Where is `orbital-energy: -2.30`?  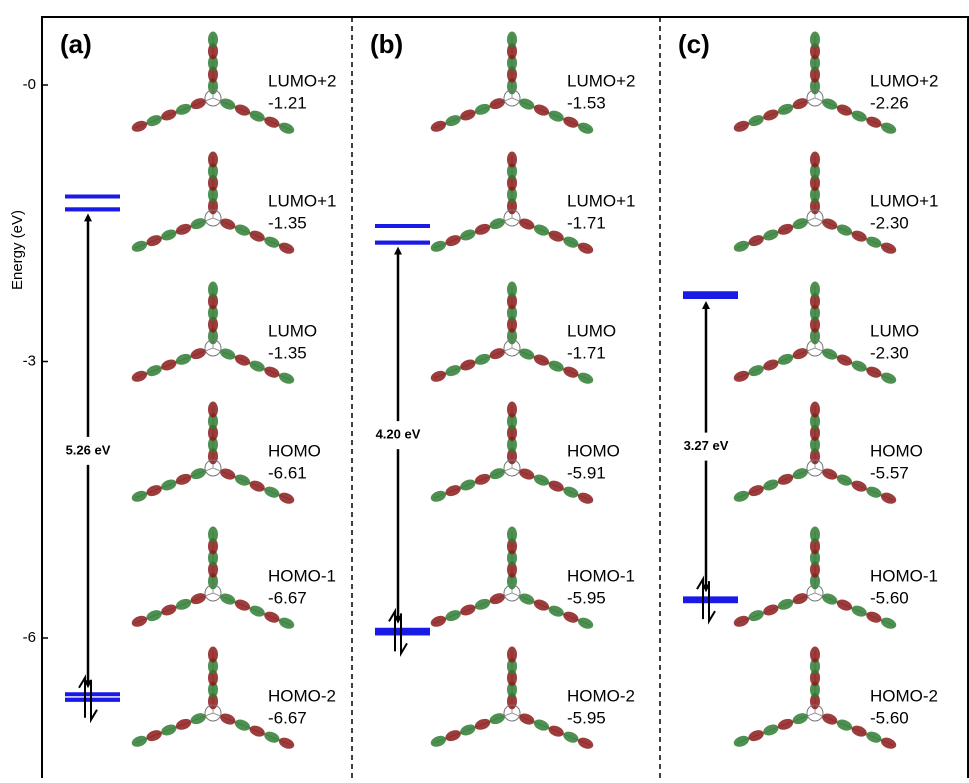 orbital-energy: -2.30 is located at coordinates (889, 222).